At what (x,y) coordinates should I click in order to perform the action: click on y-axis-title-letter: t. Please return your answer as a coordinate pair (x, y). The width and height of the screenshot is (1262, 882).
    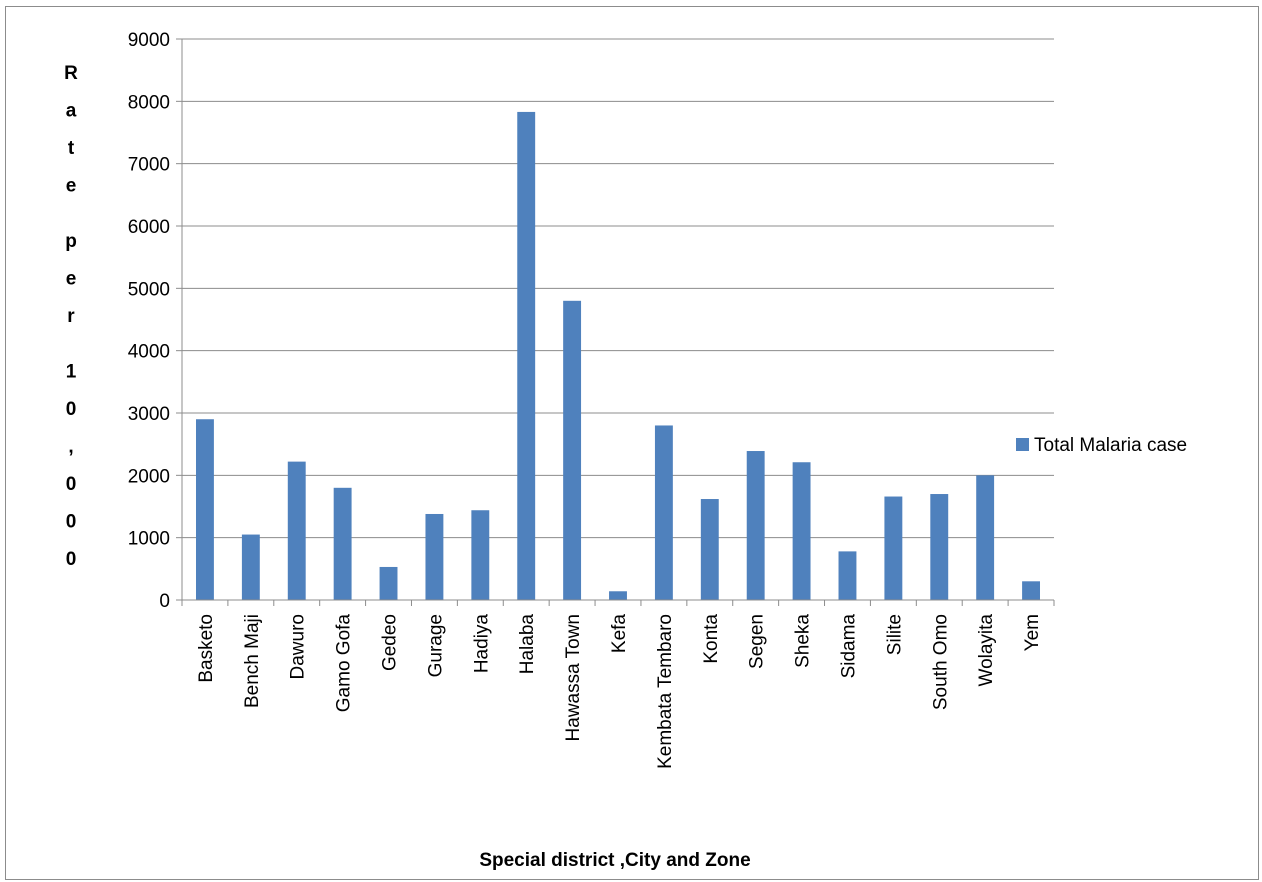
    Looking at the image, I should click on (71, 148).